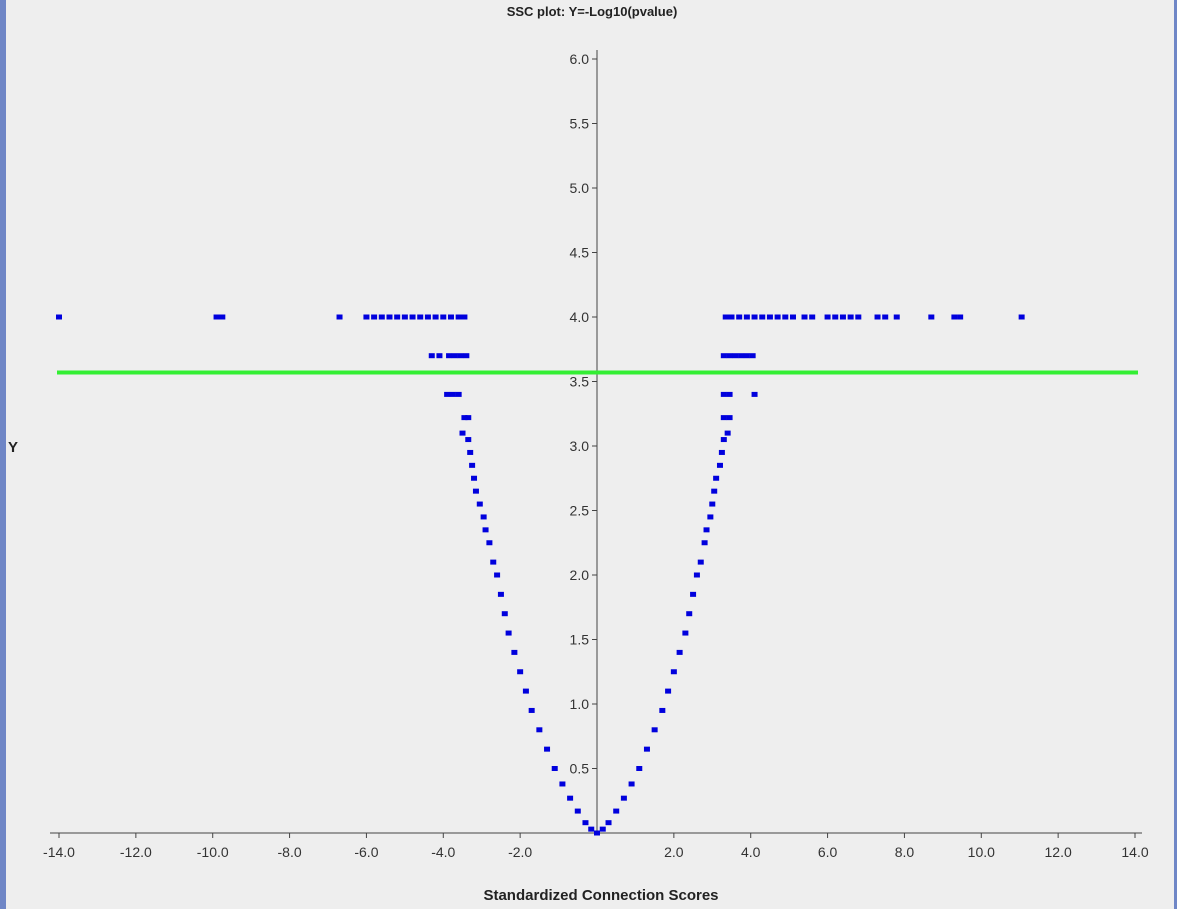 Image resolution: width=1177 pixels, height=909 pixels. I want to click on y-tick-label: 6.0, so click(580, 59).